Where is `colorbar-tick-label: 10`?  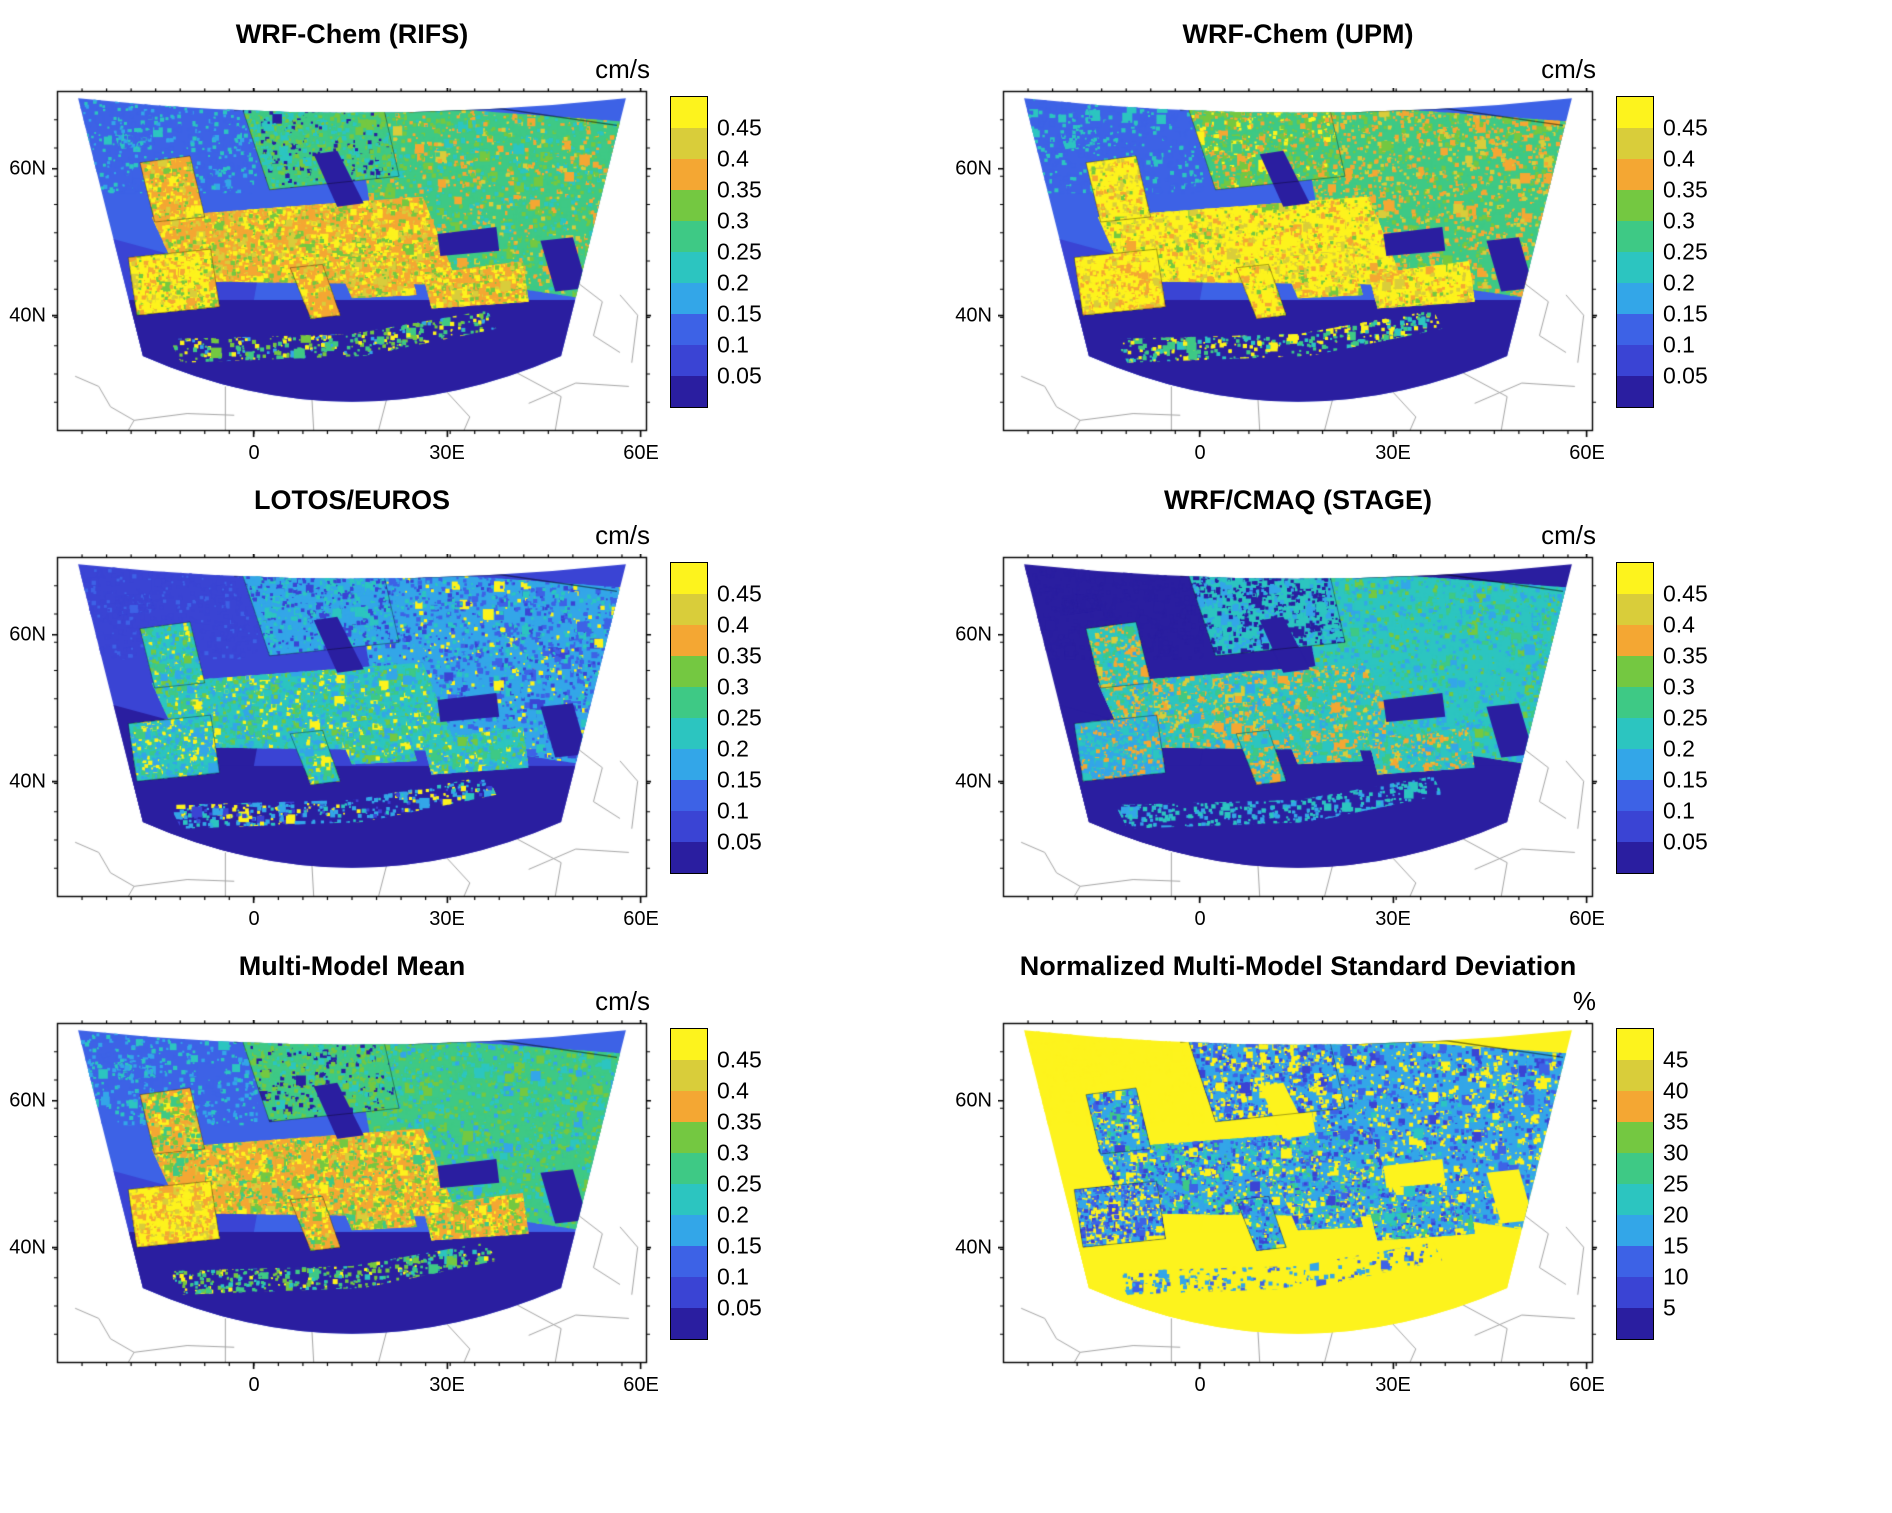
colorbar-tick-label: 10 is located at coordinates (1676, 1276).